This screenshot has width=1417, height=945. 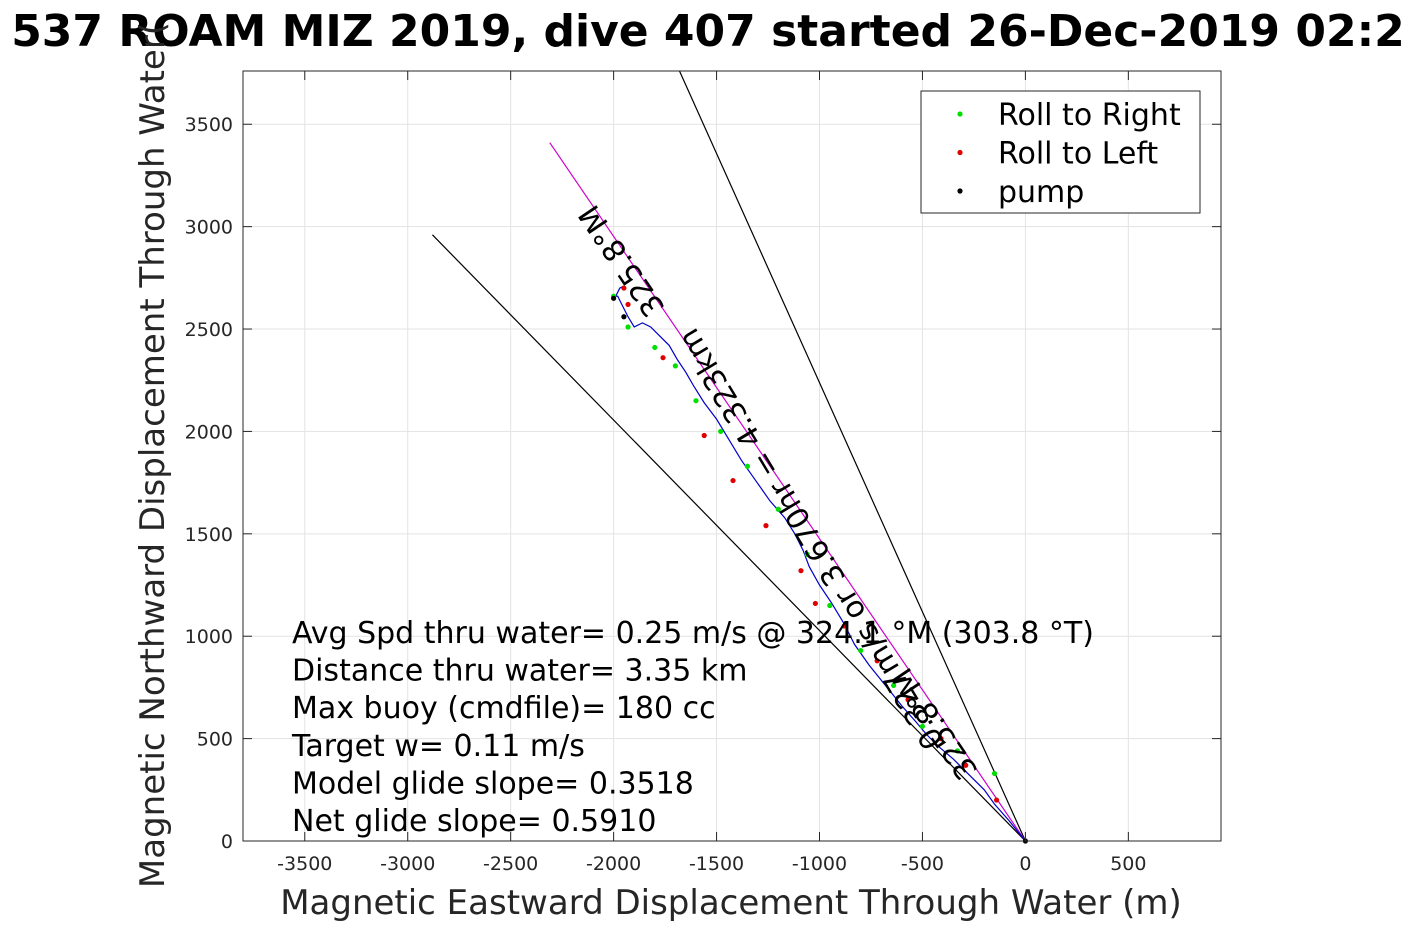 What do you see at coordinates (215, 740) in the screenshot?
I see `y-tick-label: 500` at bounding box center [215, 740].